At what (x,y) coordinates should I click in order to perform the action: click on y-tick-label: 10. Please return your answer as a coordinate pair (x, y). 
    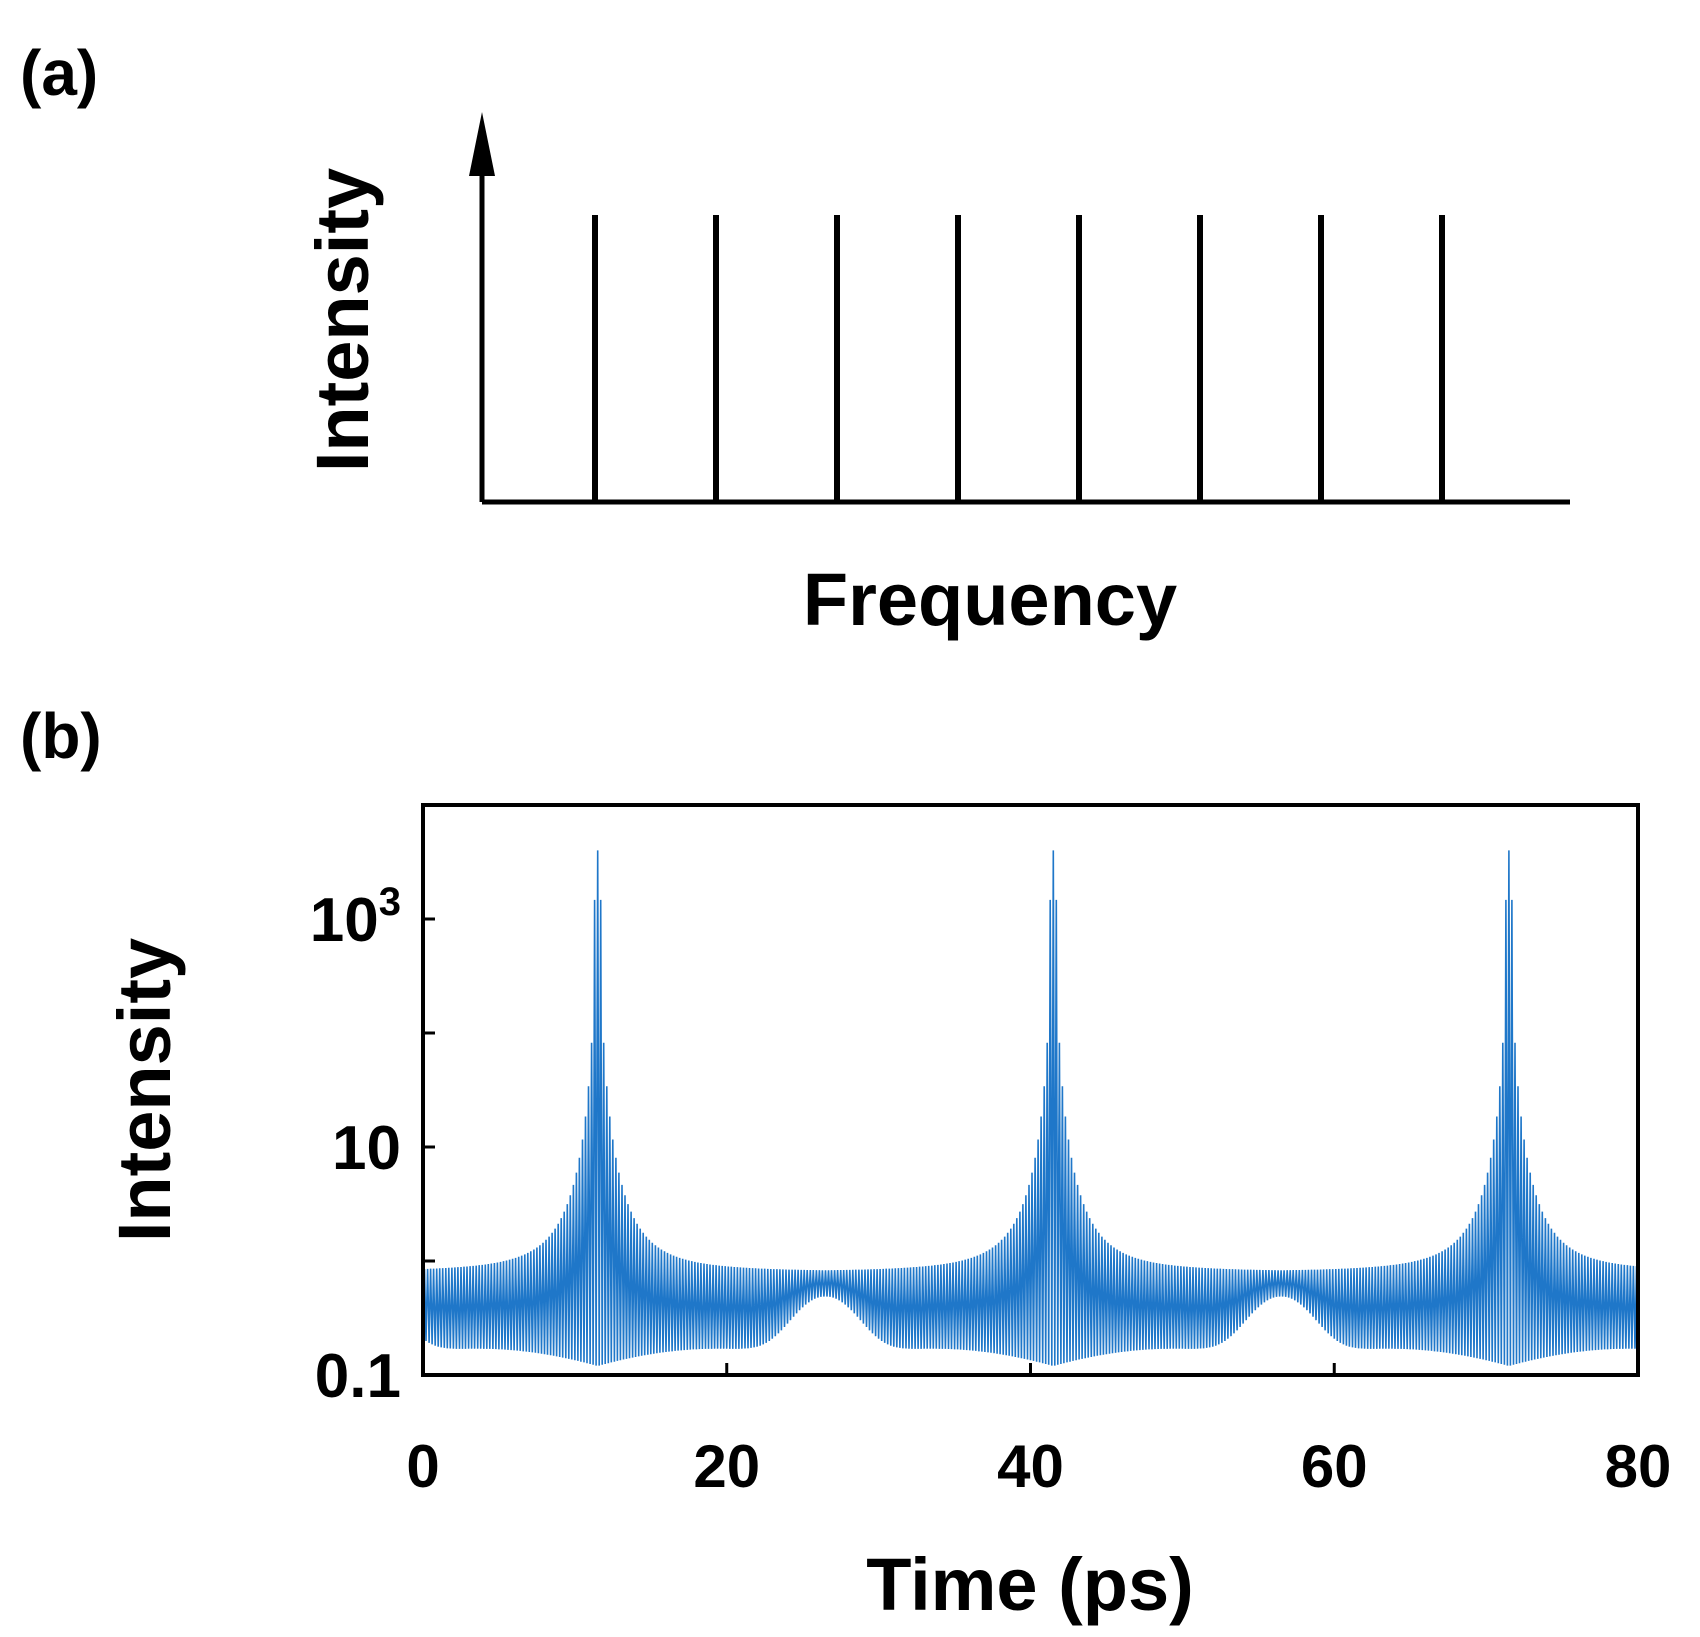
    Looking at the image, I should click on (366, 1148).